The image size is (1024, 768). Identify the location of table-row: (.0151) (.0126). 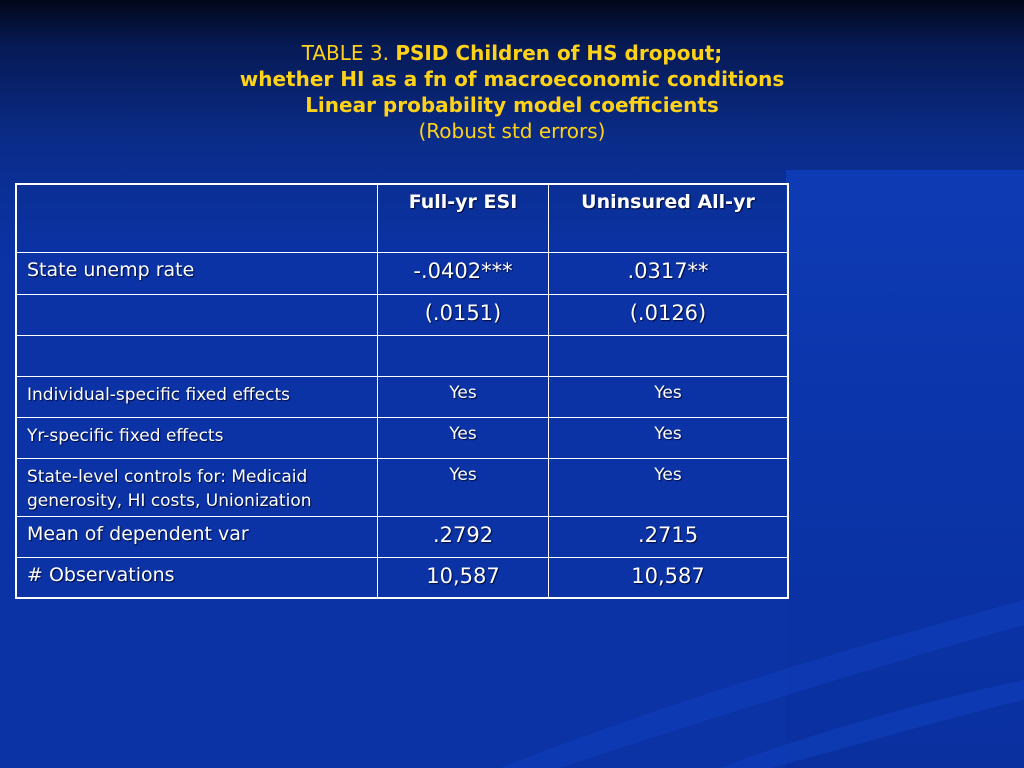
(402, 314).